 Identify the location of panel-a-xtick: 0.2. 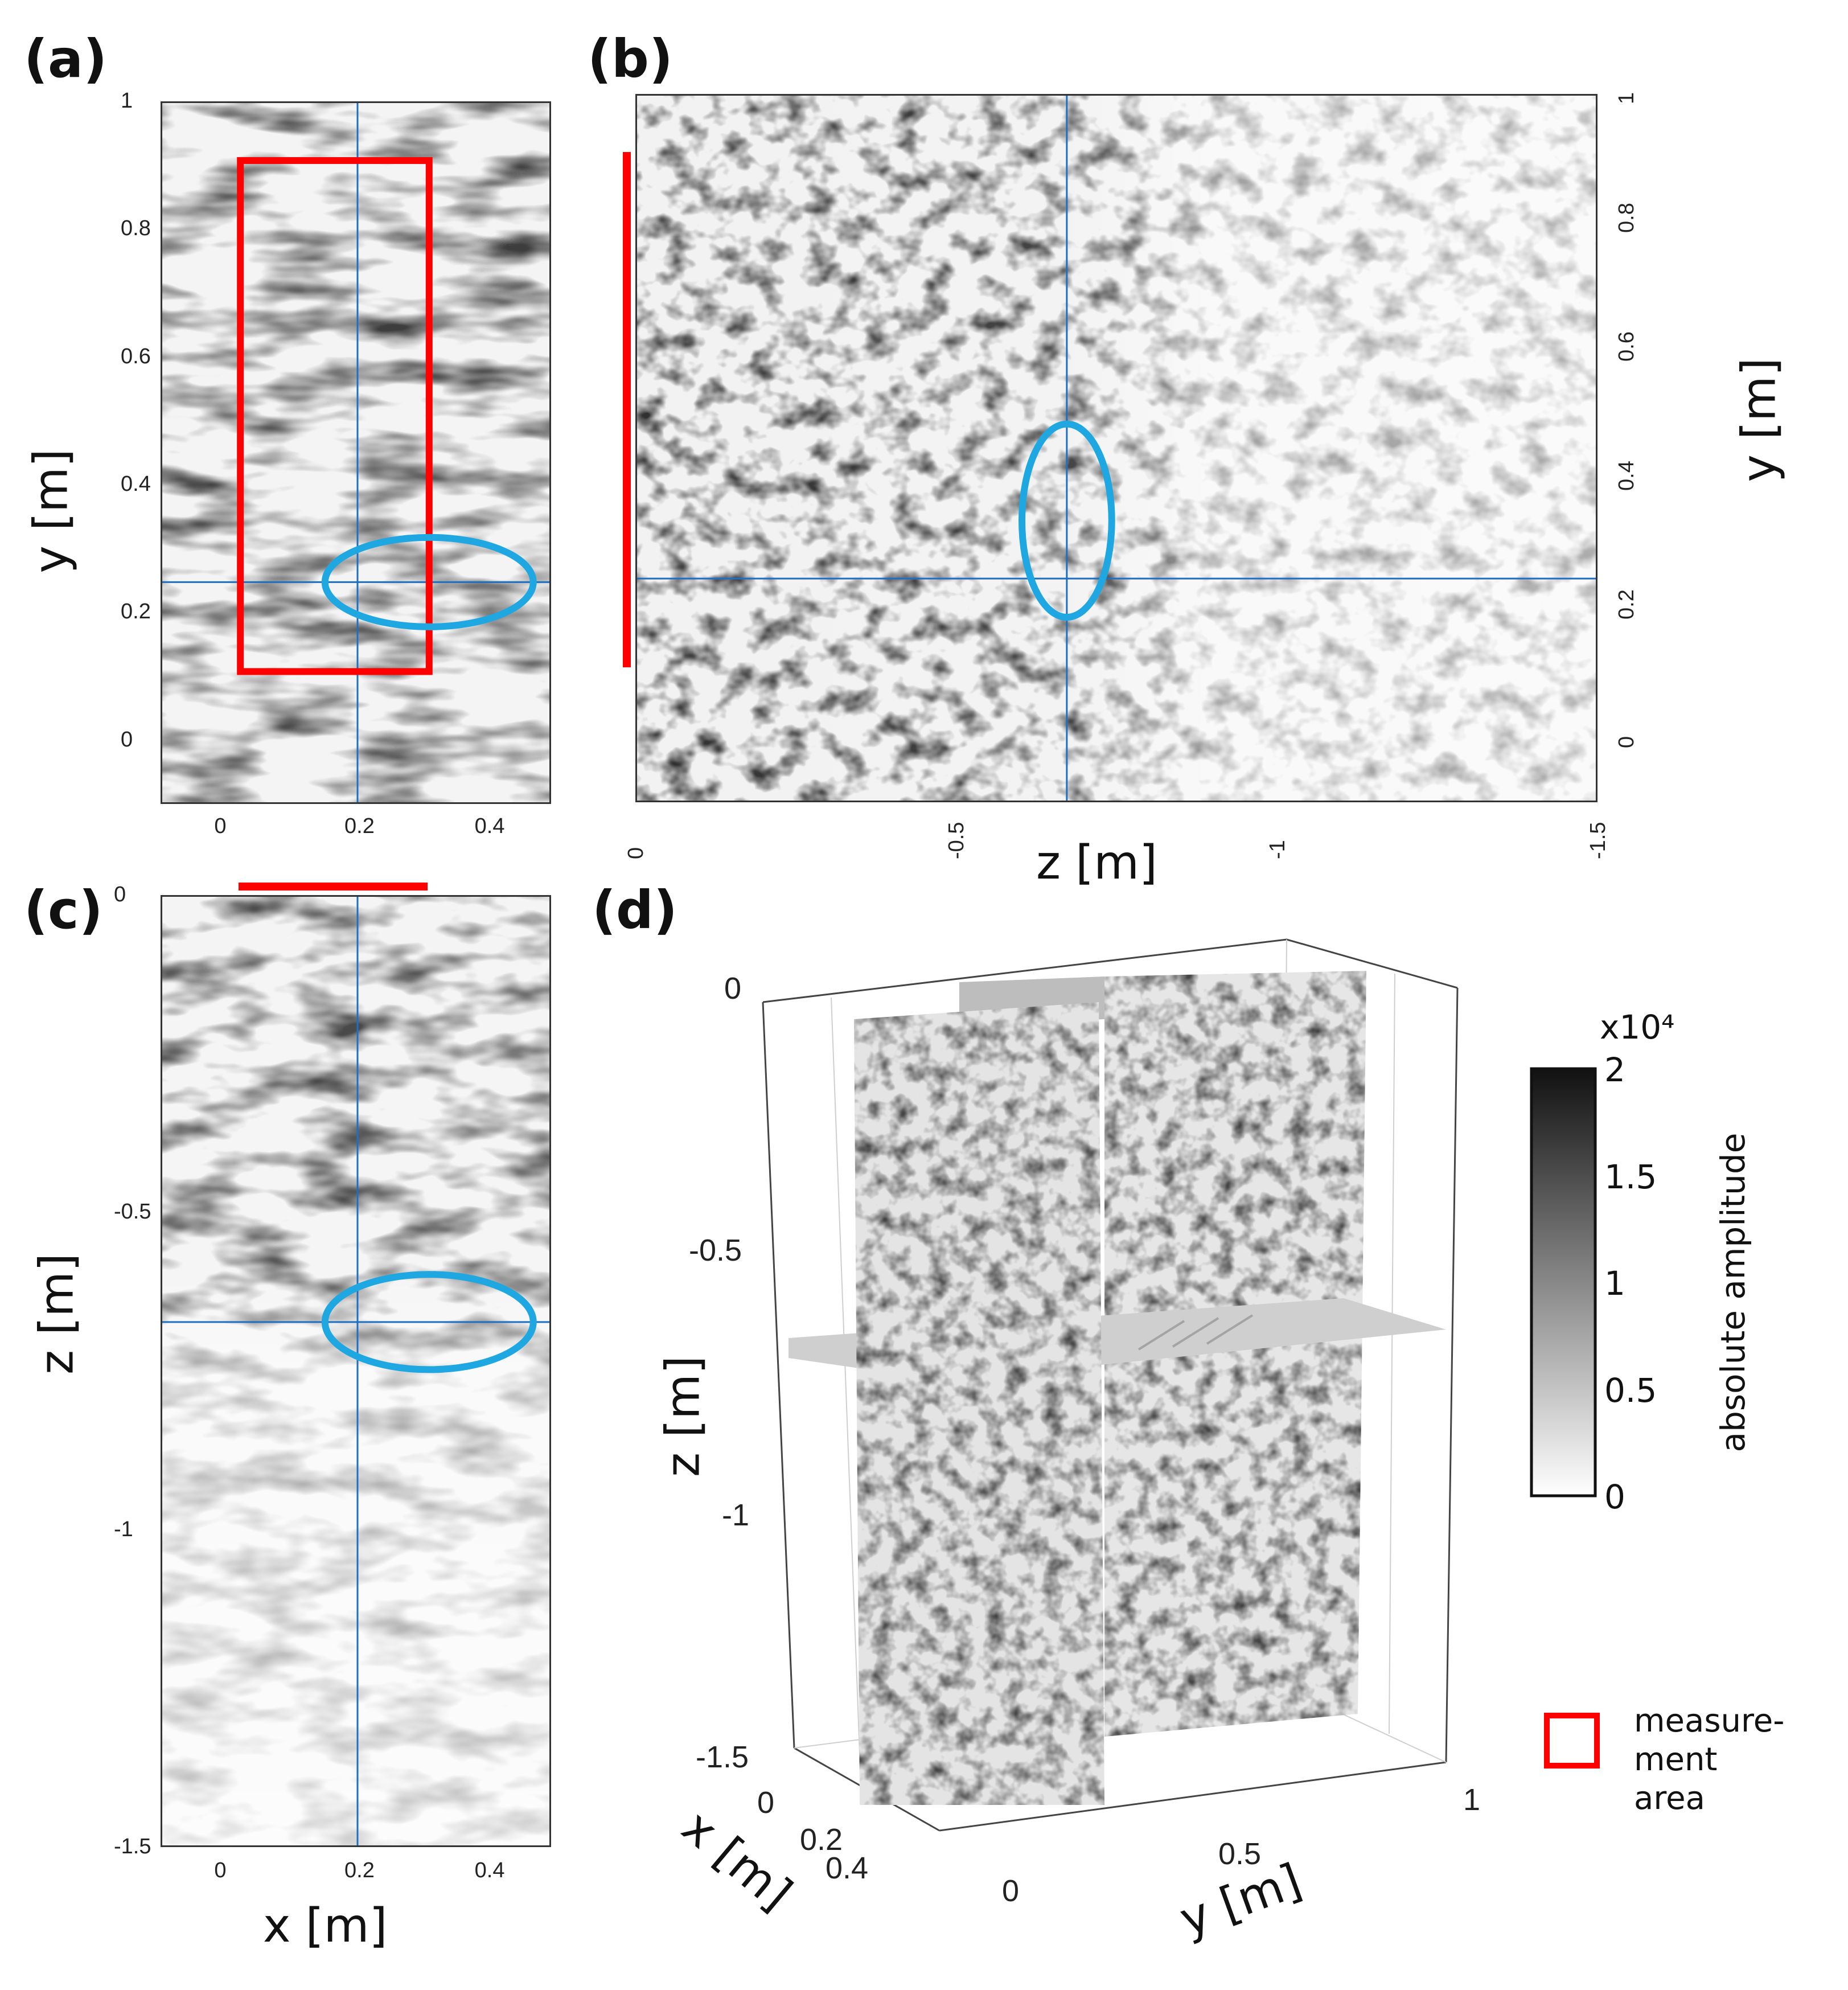
(359, 826).